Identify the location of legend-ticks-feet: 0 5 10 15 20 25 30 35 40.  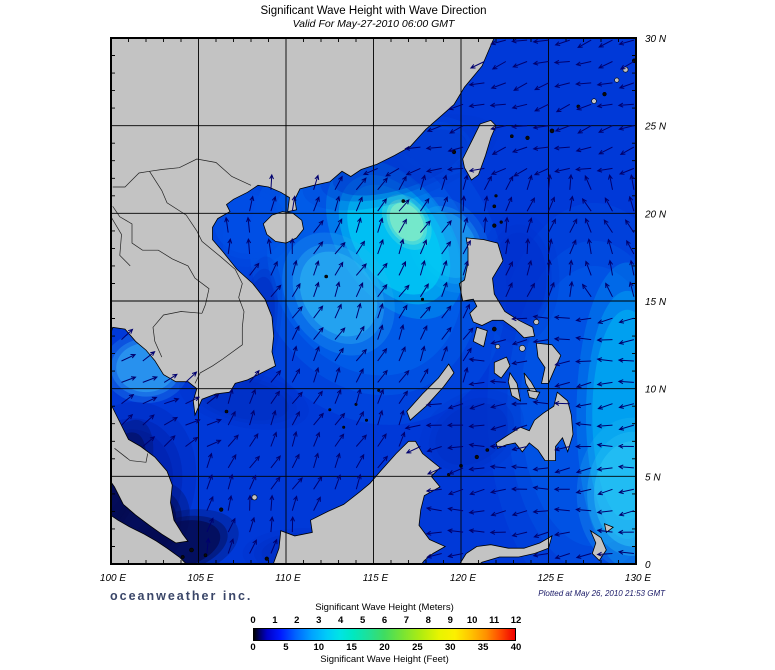
(385, 647).